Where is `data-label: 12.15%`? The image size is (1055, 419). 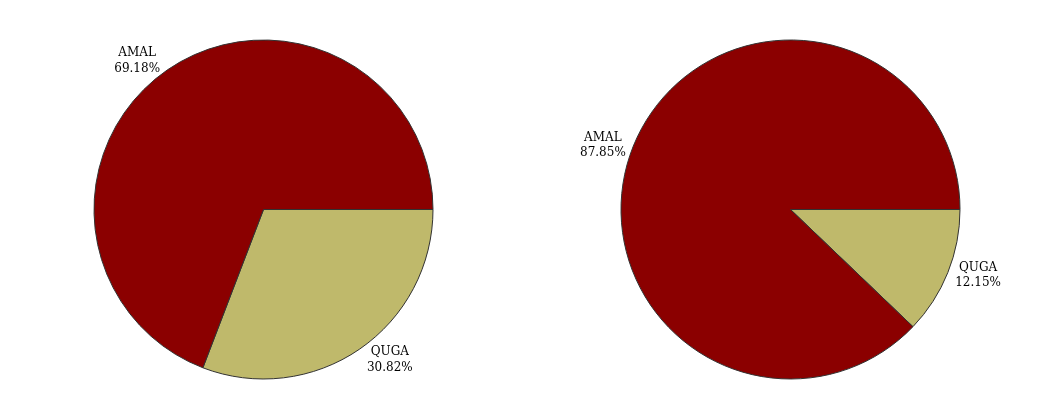
data-label: 12.15% is located at coordinates (978, 282).